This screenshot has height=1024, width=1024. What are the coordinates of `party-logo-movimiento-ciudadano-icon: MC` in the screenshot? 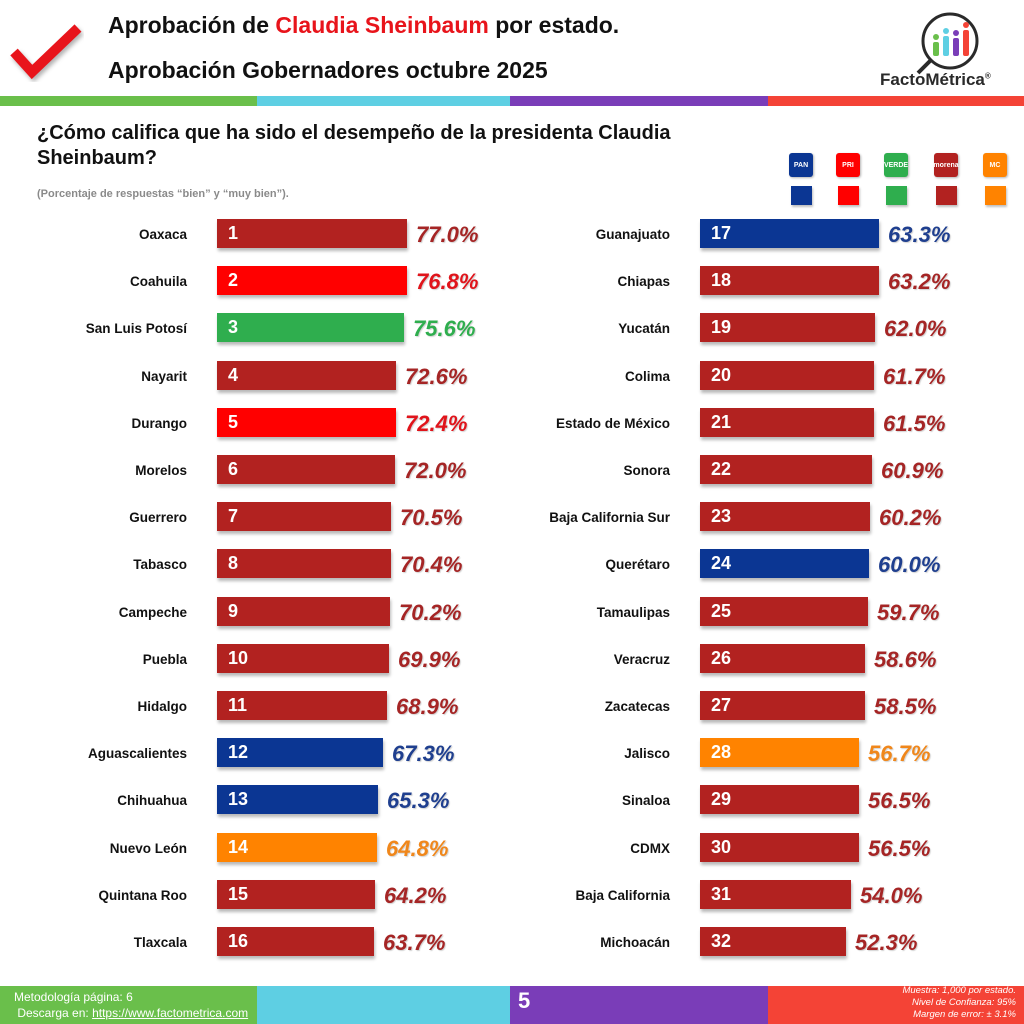 It's located at (995, 165).